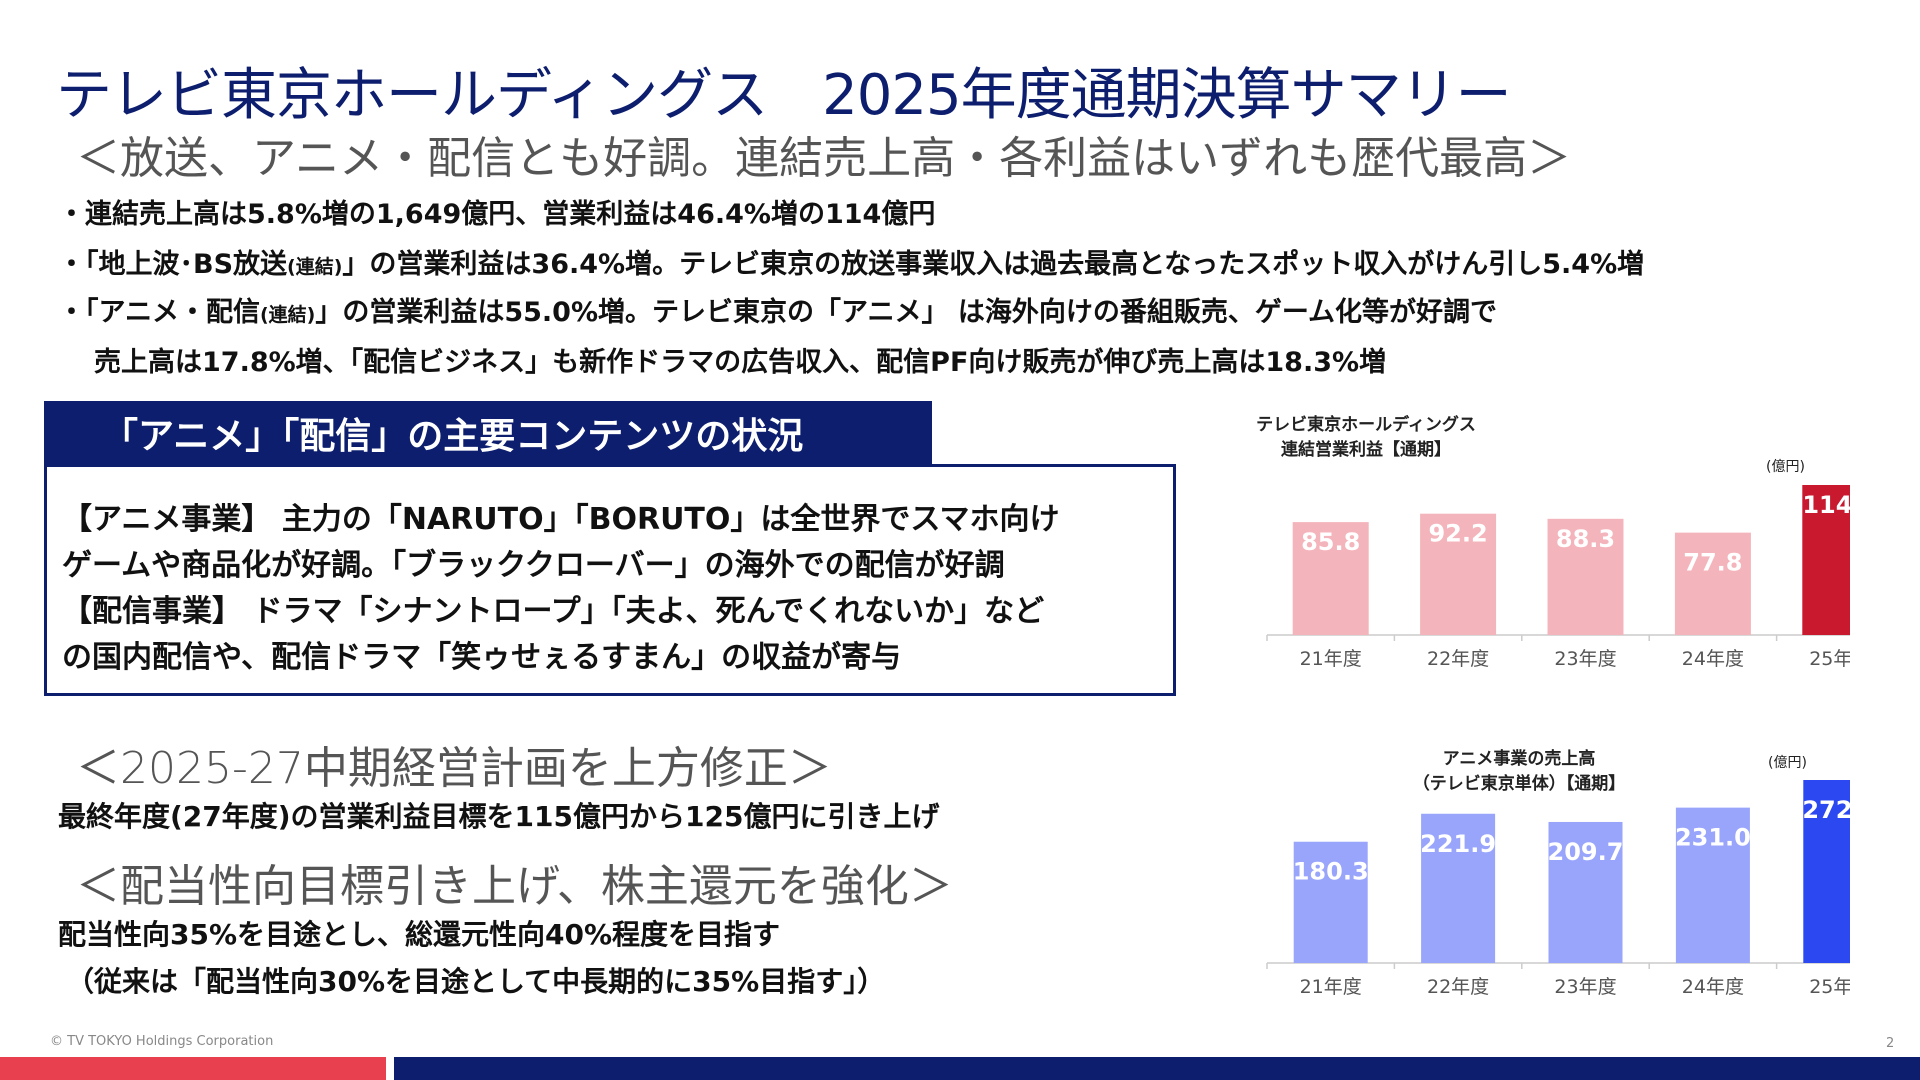 The height and width of the screenshot is (1080, 1920). What do you see at coordinates (1458, 844) in the screenshot?
I see `chart2-value-label: 221.9` at bounding box center [1458, 844].